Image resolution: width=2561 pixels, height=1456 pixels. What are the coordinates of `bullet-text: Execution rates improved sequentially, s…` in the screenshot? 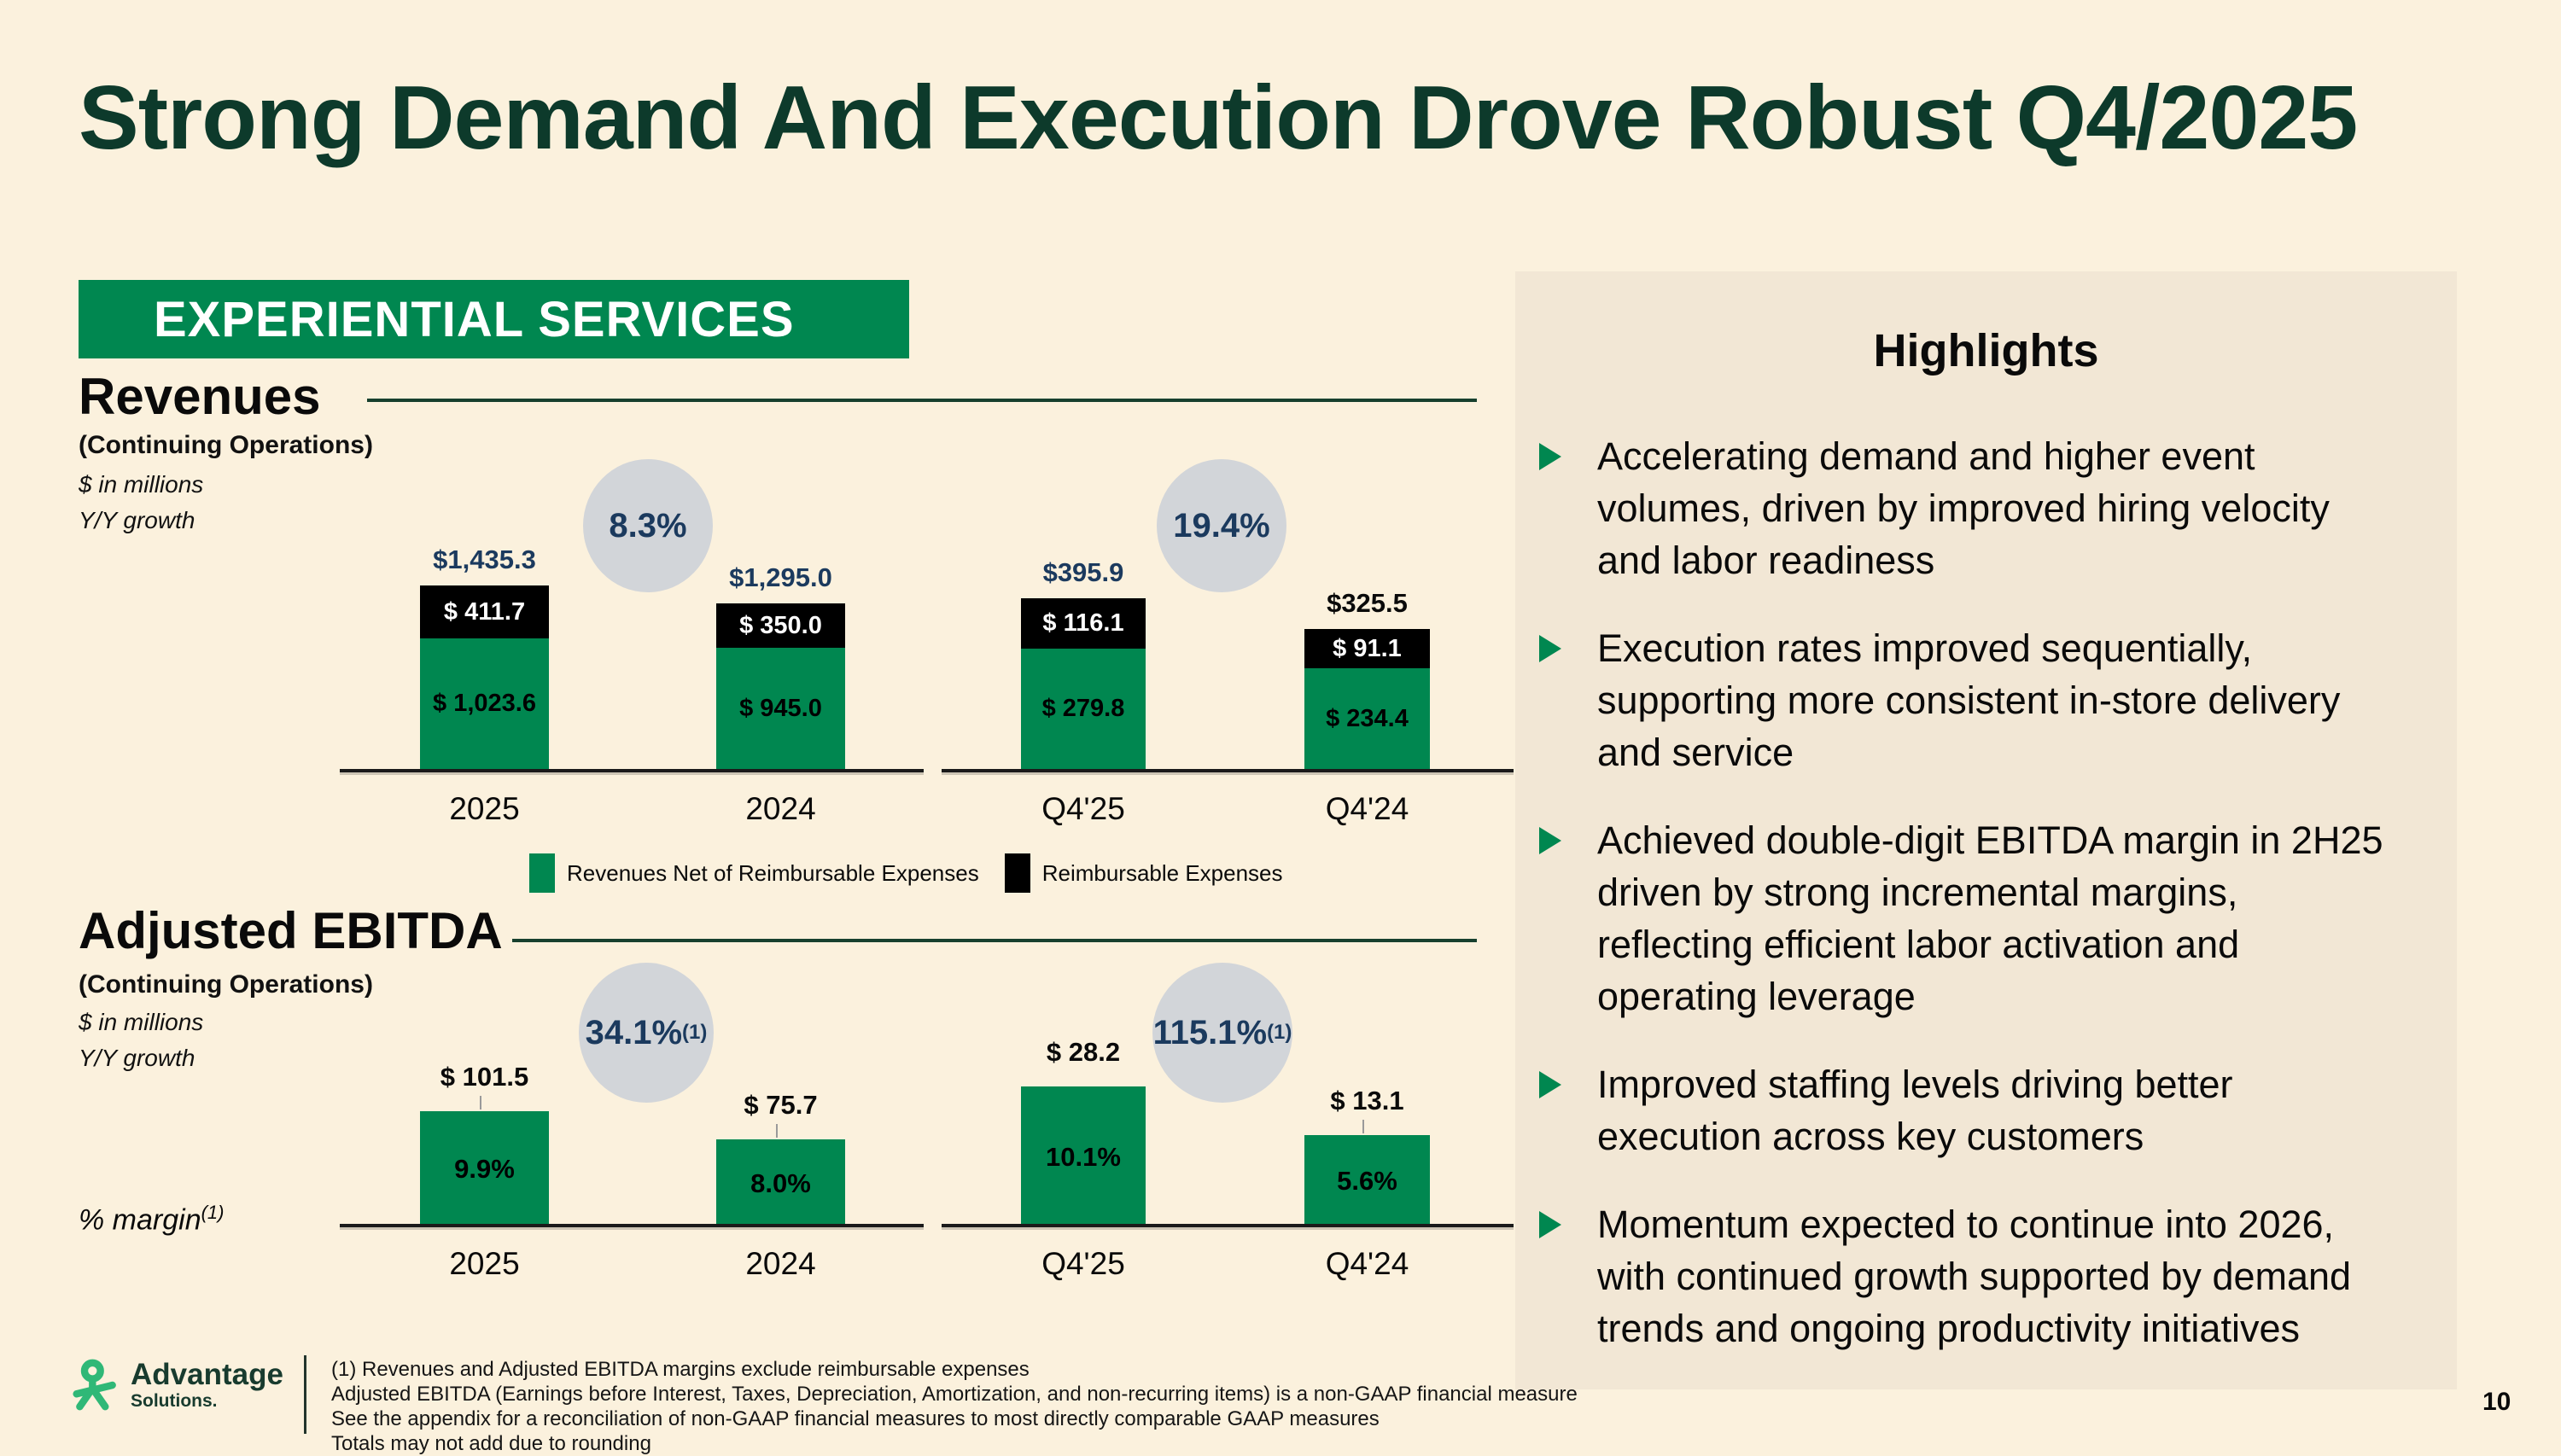 It's located at (1969, 700).